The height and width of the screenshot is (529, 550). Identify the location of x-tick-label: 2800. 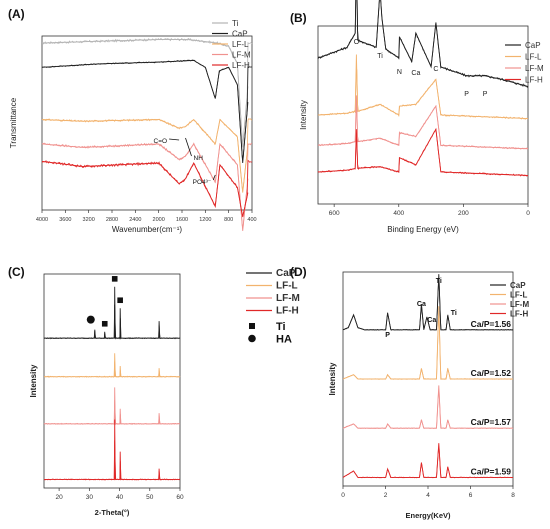
(112, 220).